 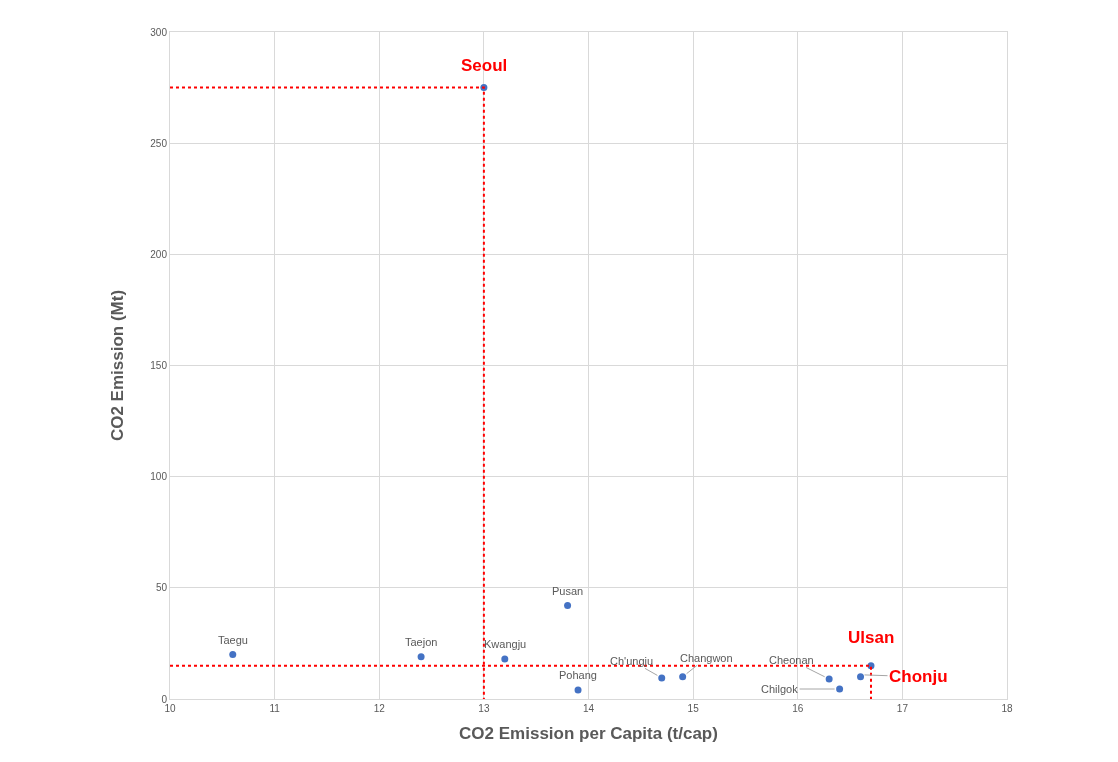 What do you see at coordinates (275, 708) in the screenshot?
I see `x-tick-label: 11` at bounding box center [275, 708].